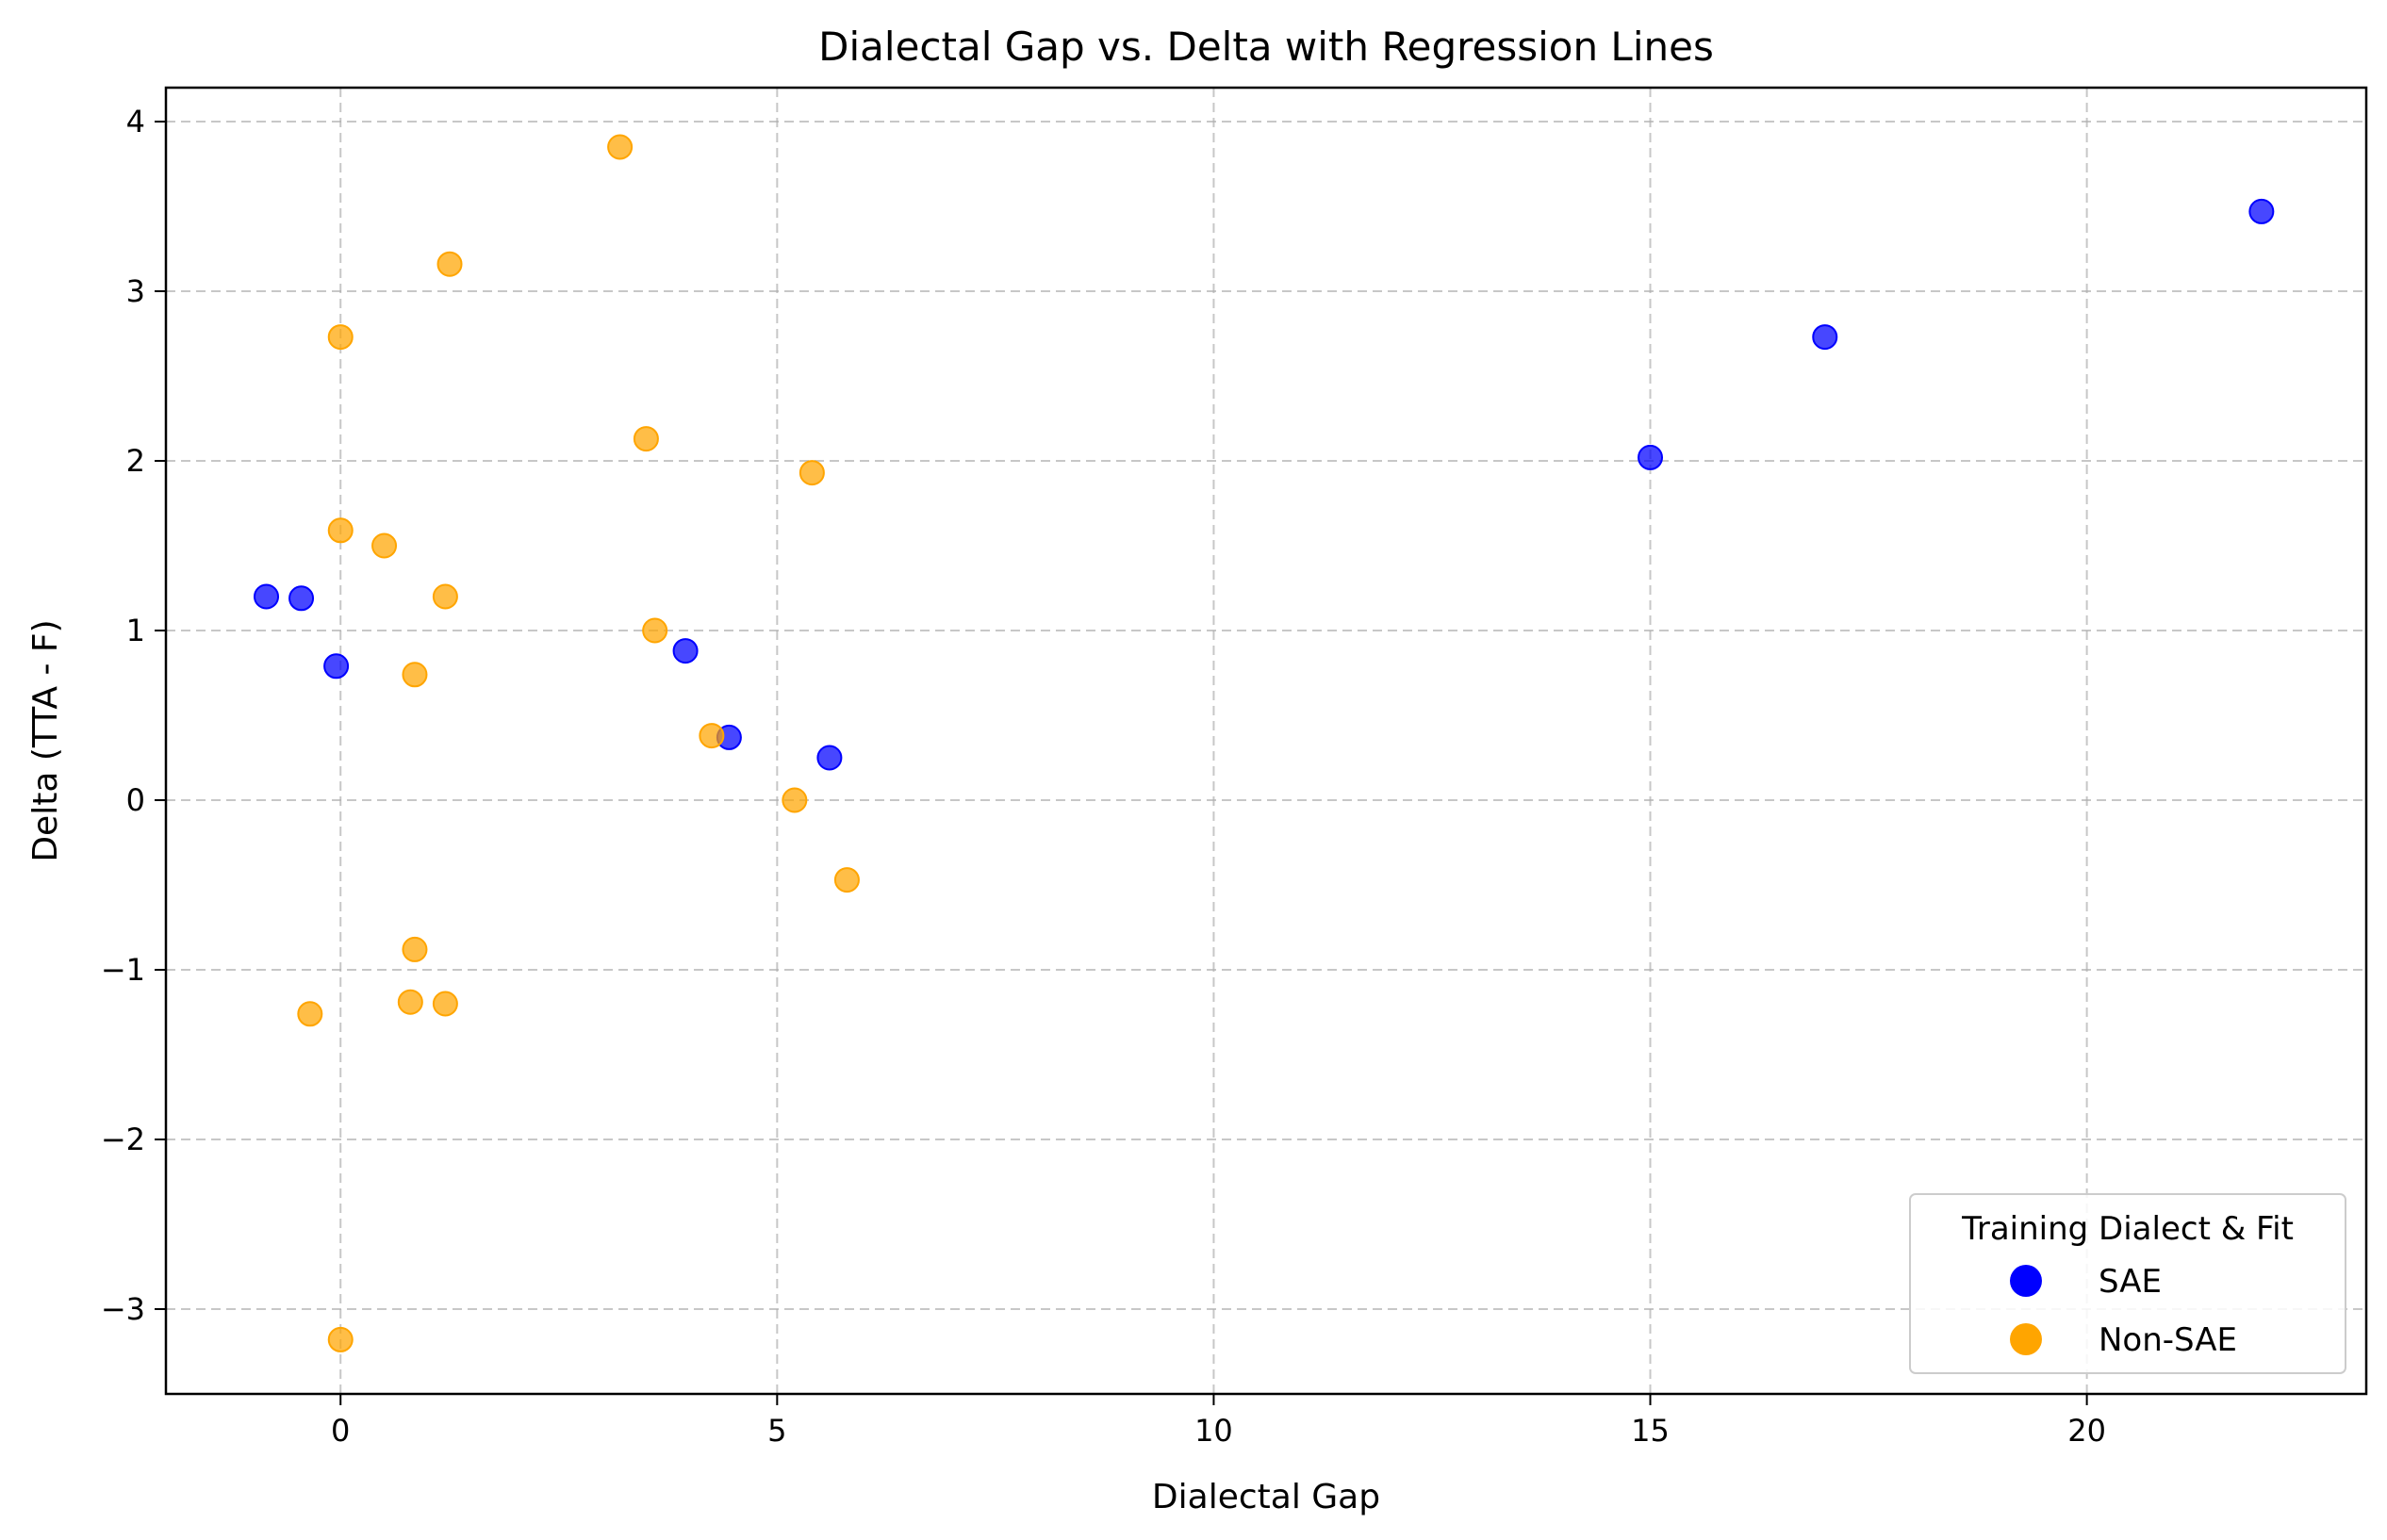  What do you see at coordinates (123, 970) in the screenshot?
I see `y-tick-label: −1` at bounding box center [123, 970].